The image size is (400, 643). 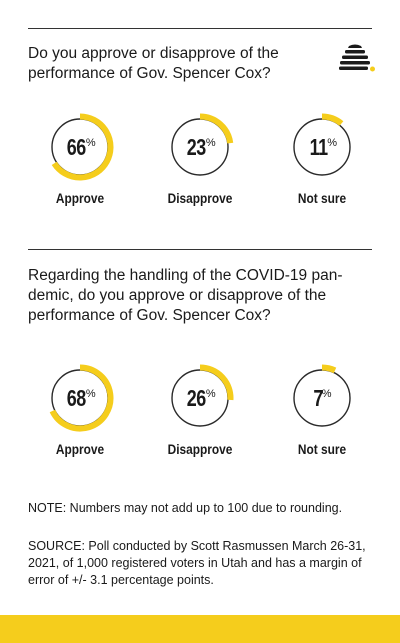 I want to click on donut-value: 7%, so click(x=322, y=398).